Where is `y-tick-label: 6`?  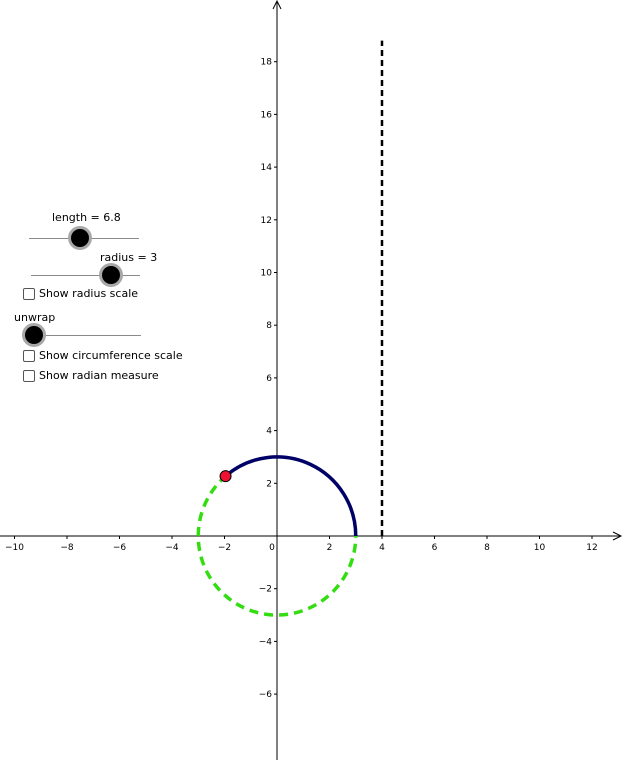
y-tick-label: 6 is located at coordinates (269, 379).